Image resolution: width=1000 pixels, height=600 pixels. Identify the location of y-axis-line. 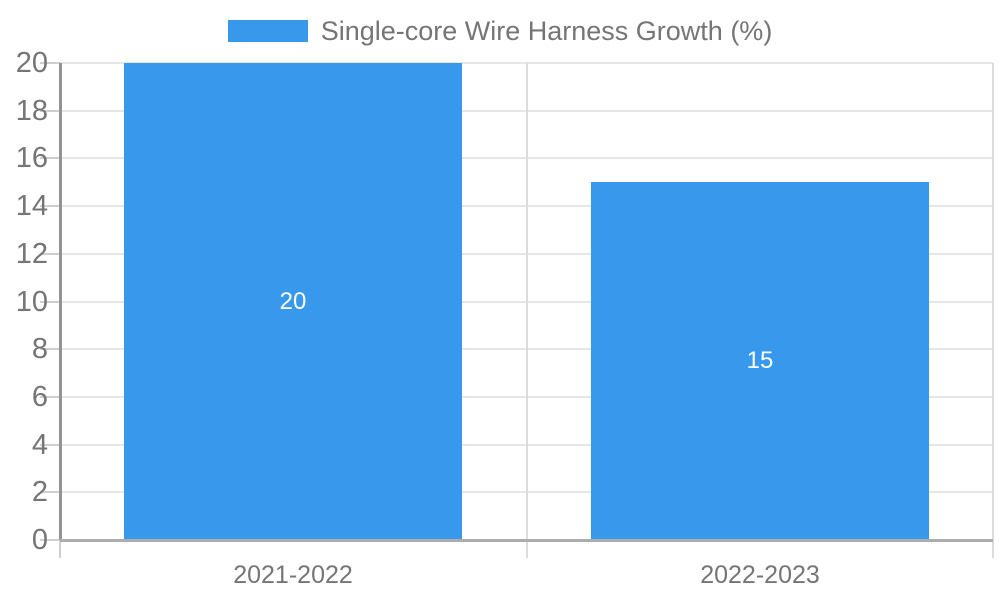
(60, 301).